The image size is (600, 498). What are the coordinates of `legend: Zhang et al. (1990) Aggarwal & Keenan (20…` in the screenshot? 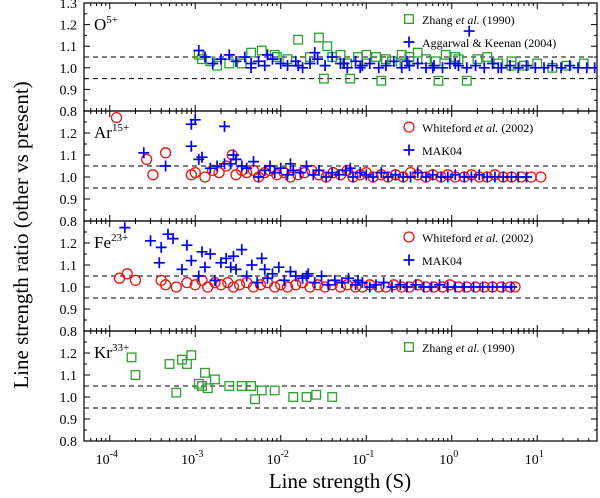 It's located at (479, 31).